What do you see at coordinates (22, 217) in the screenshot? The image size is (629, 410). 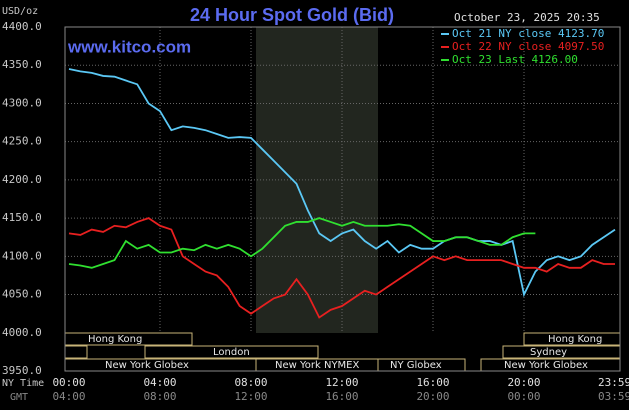 I see `y-tick-label: 4150.0` at bounding box center [22, 217].